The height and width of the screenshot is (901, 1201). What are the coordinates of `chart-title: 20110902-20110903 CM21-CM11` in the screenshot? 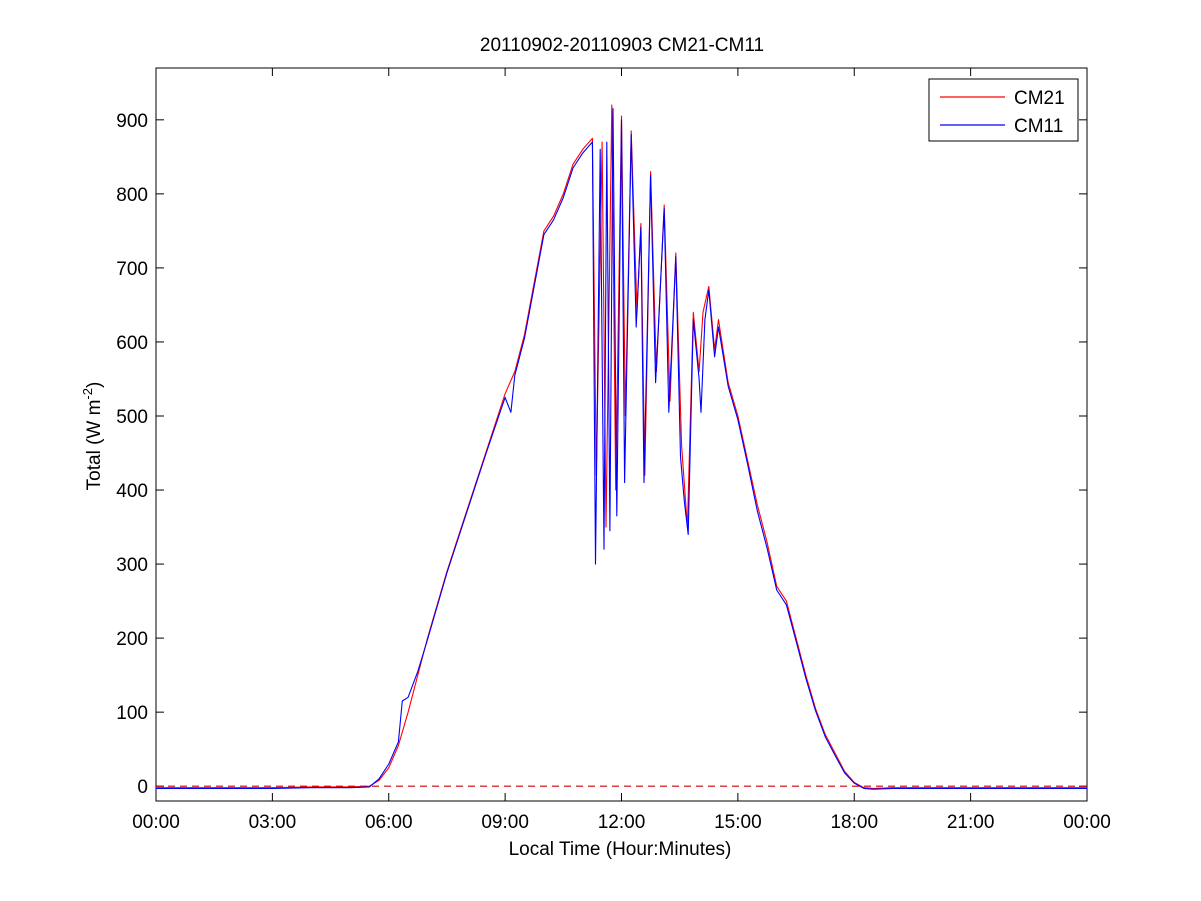 It's located at (622, 45).